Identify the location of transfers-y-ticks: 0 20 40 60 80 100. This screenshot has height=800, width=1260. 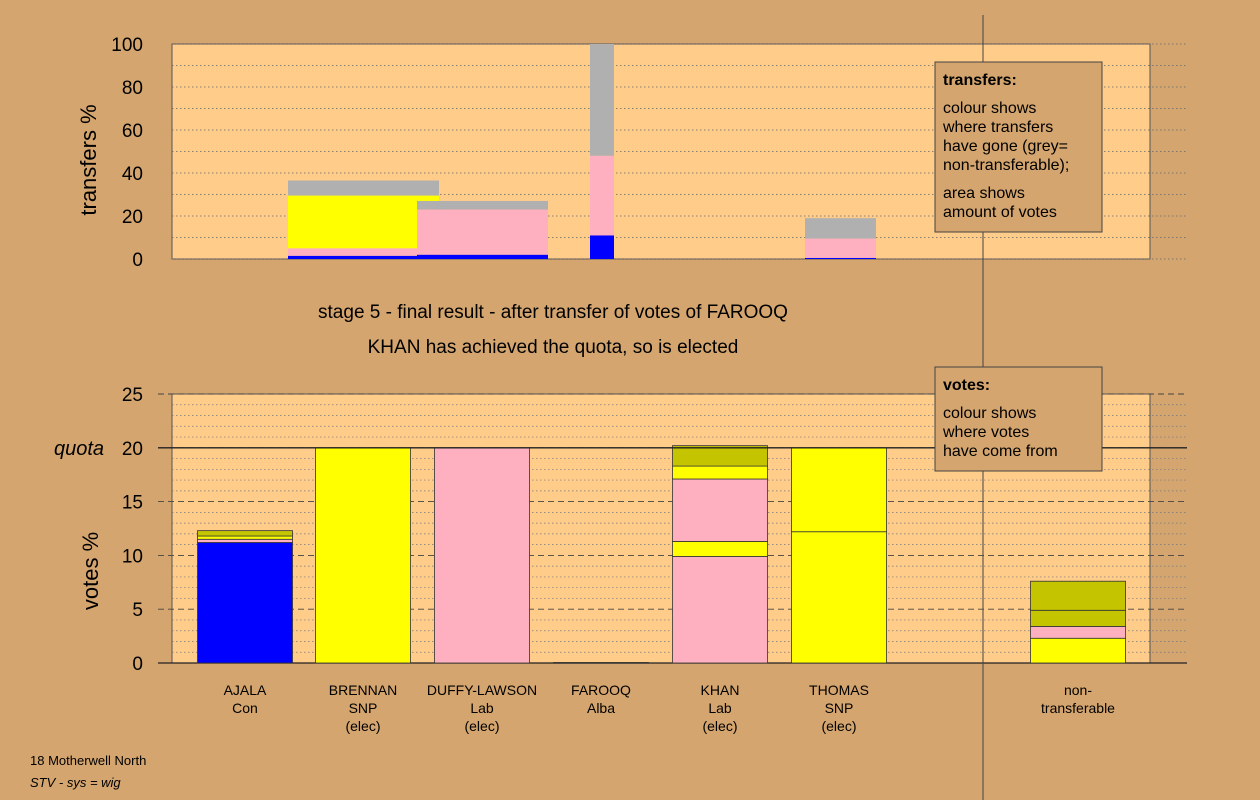
(127, 153).